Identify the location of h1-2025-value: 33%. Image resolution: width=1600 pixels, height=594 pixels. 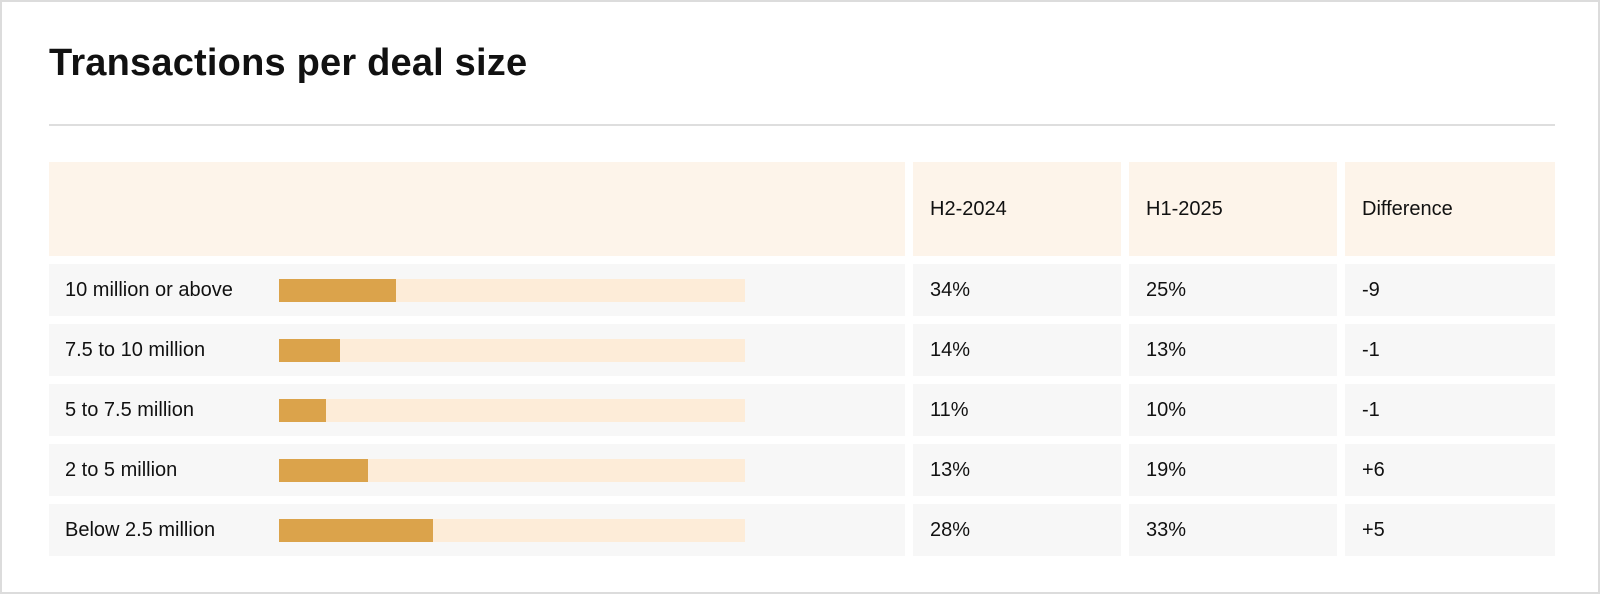
(1233, 530).